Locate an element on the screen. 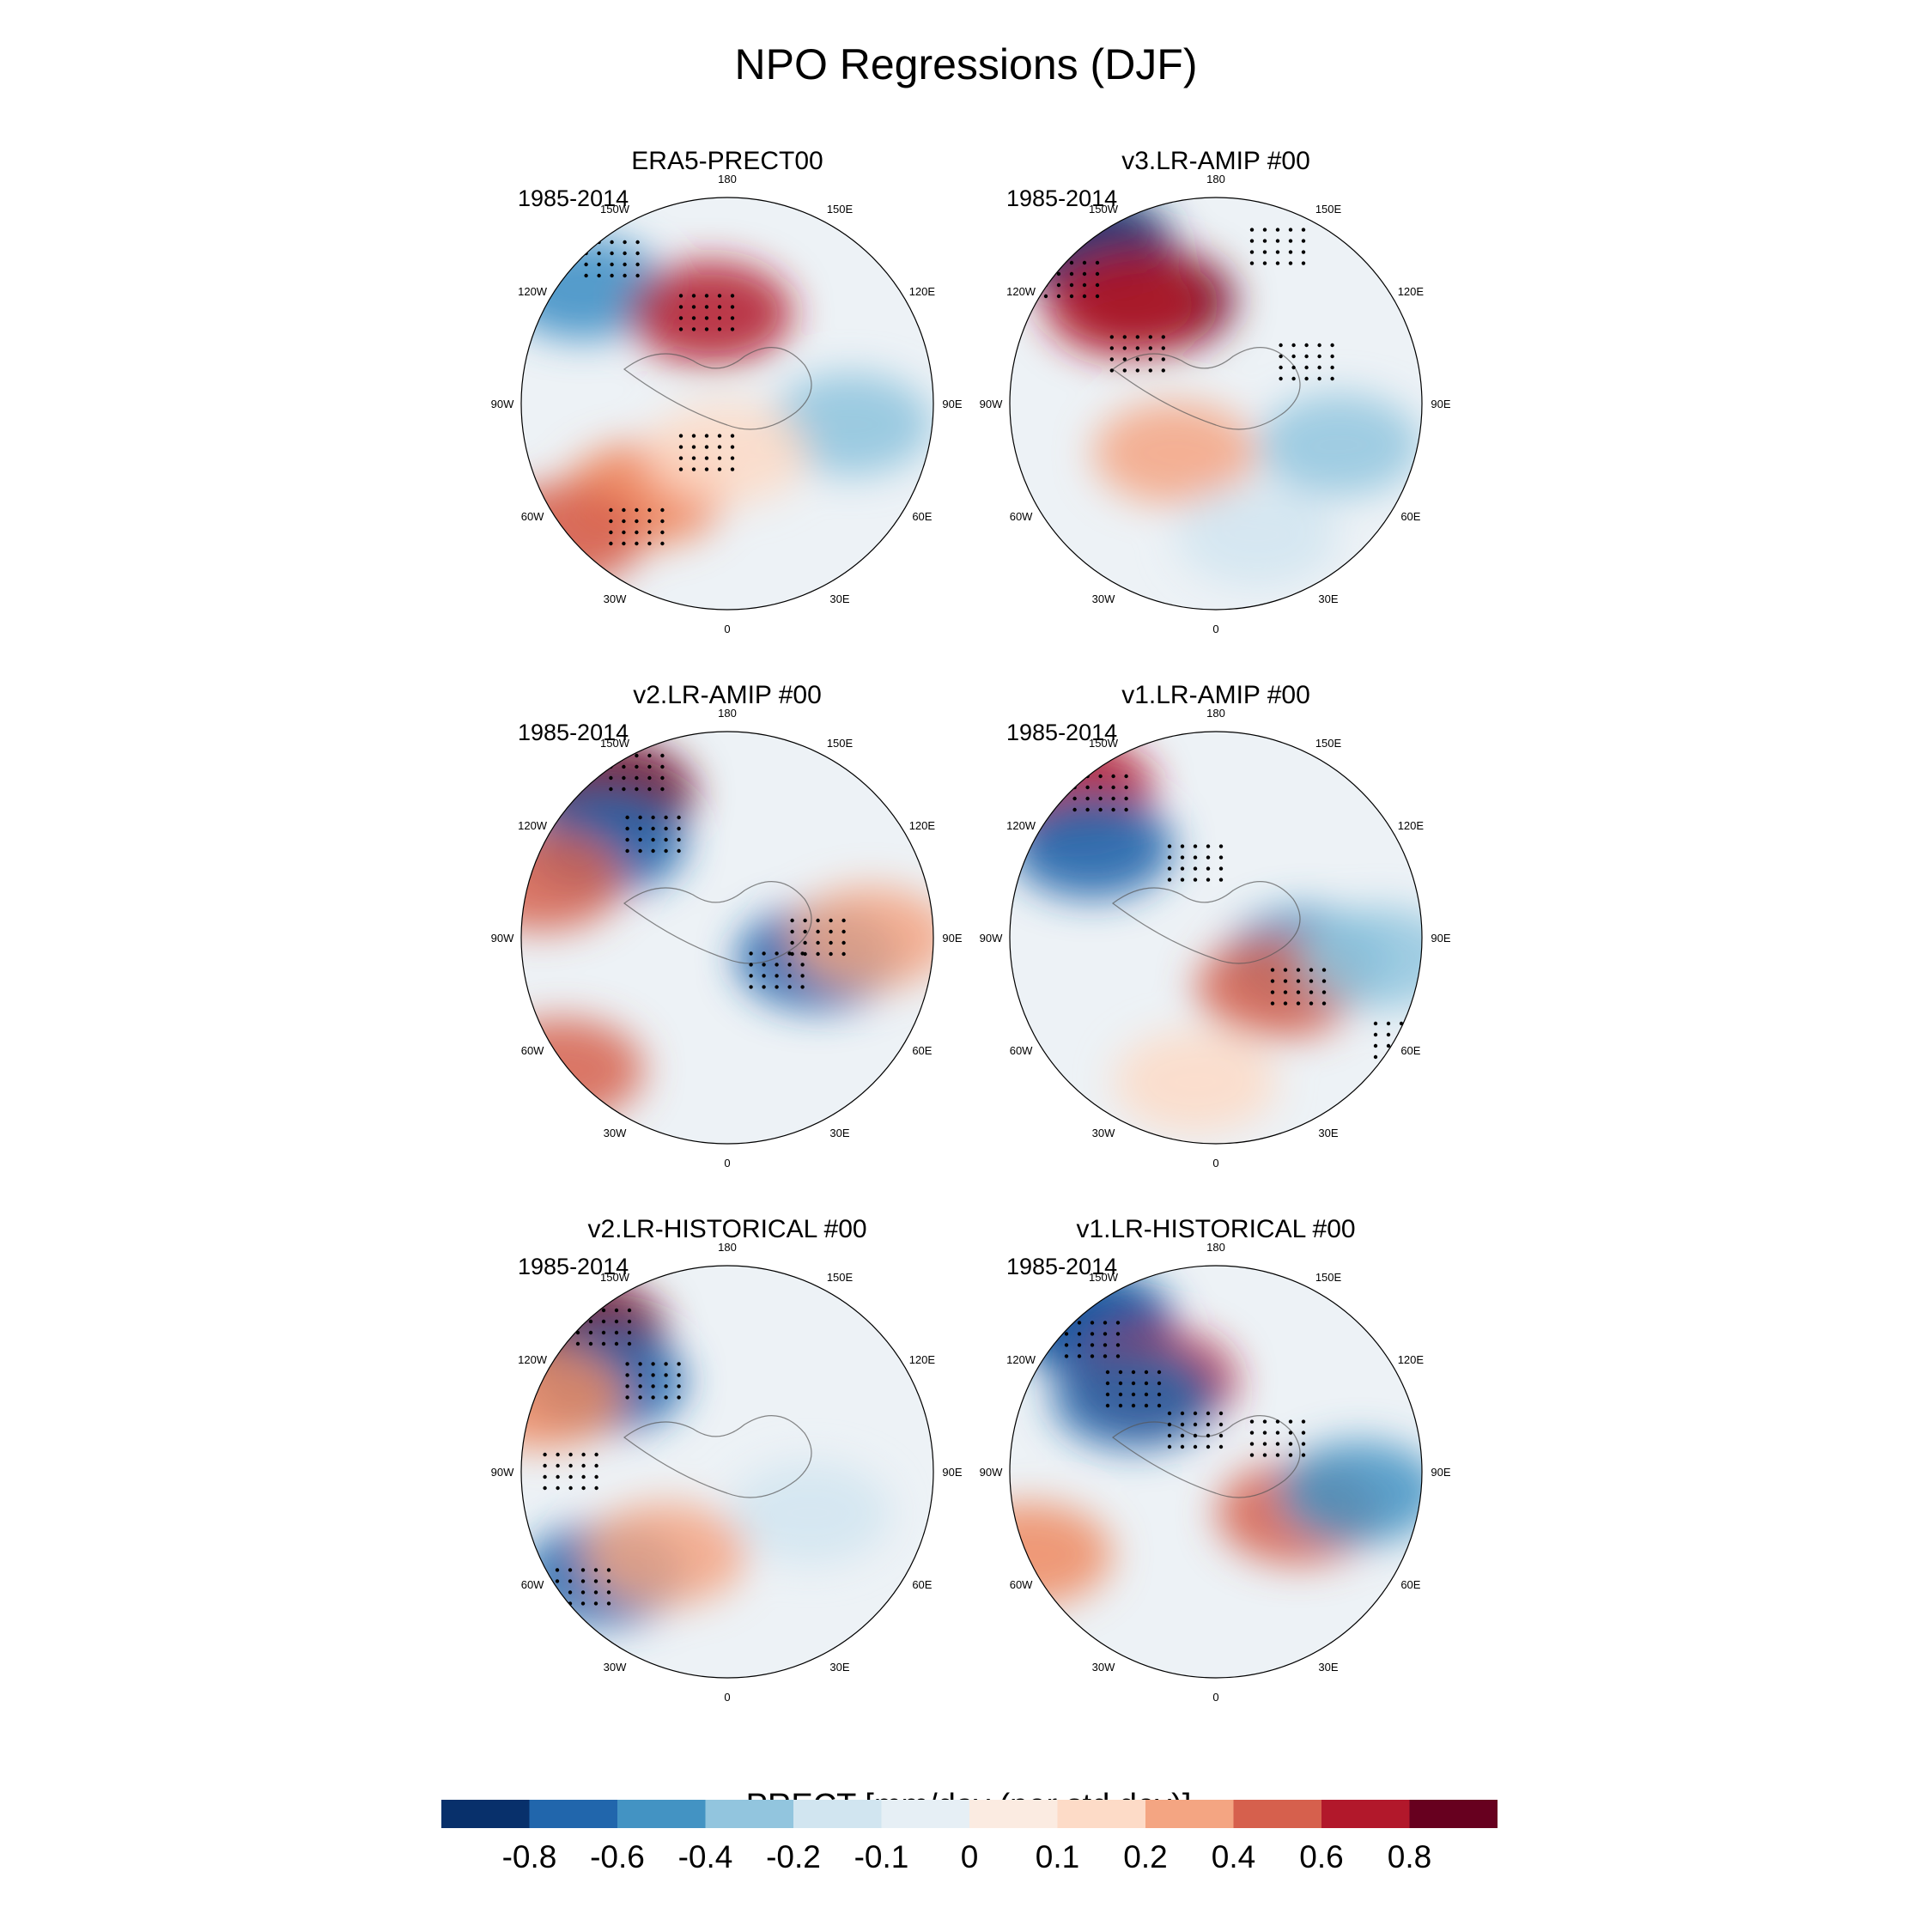  longitude-label: 90W is located at coordinates (991, 404).